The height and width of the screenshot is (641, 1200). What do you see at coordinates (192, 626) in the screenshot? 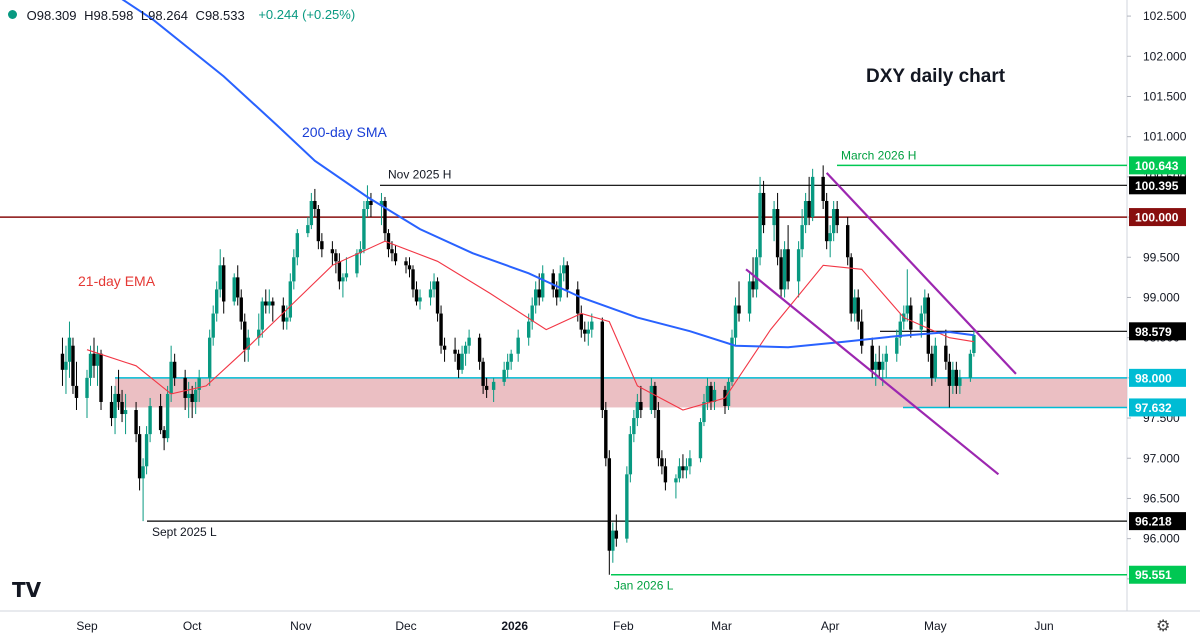
I see `x-tick-label: Oct` at bounding box center [192, 626].